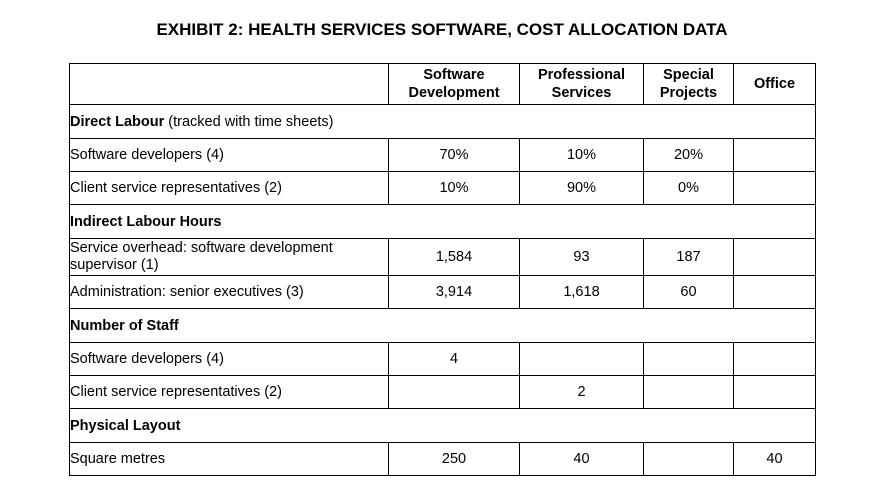 This screenshot has width=890, height=492. I want to click on cell-professional-services: 40, so click(581, 459).